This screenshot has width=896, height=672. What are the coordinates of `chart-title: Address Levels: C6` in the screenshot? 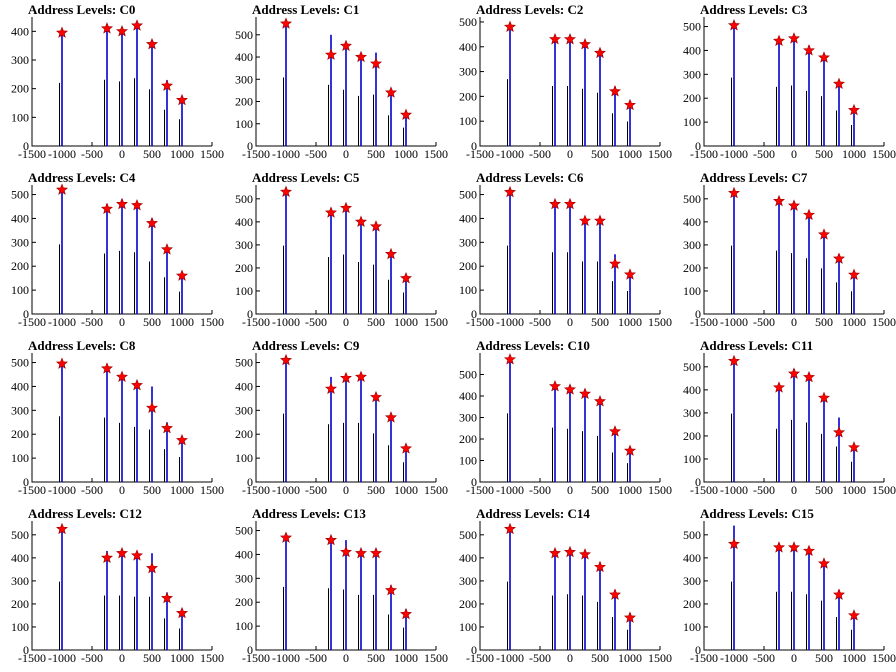 It's located at (530, 177).